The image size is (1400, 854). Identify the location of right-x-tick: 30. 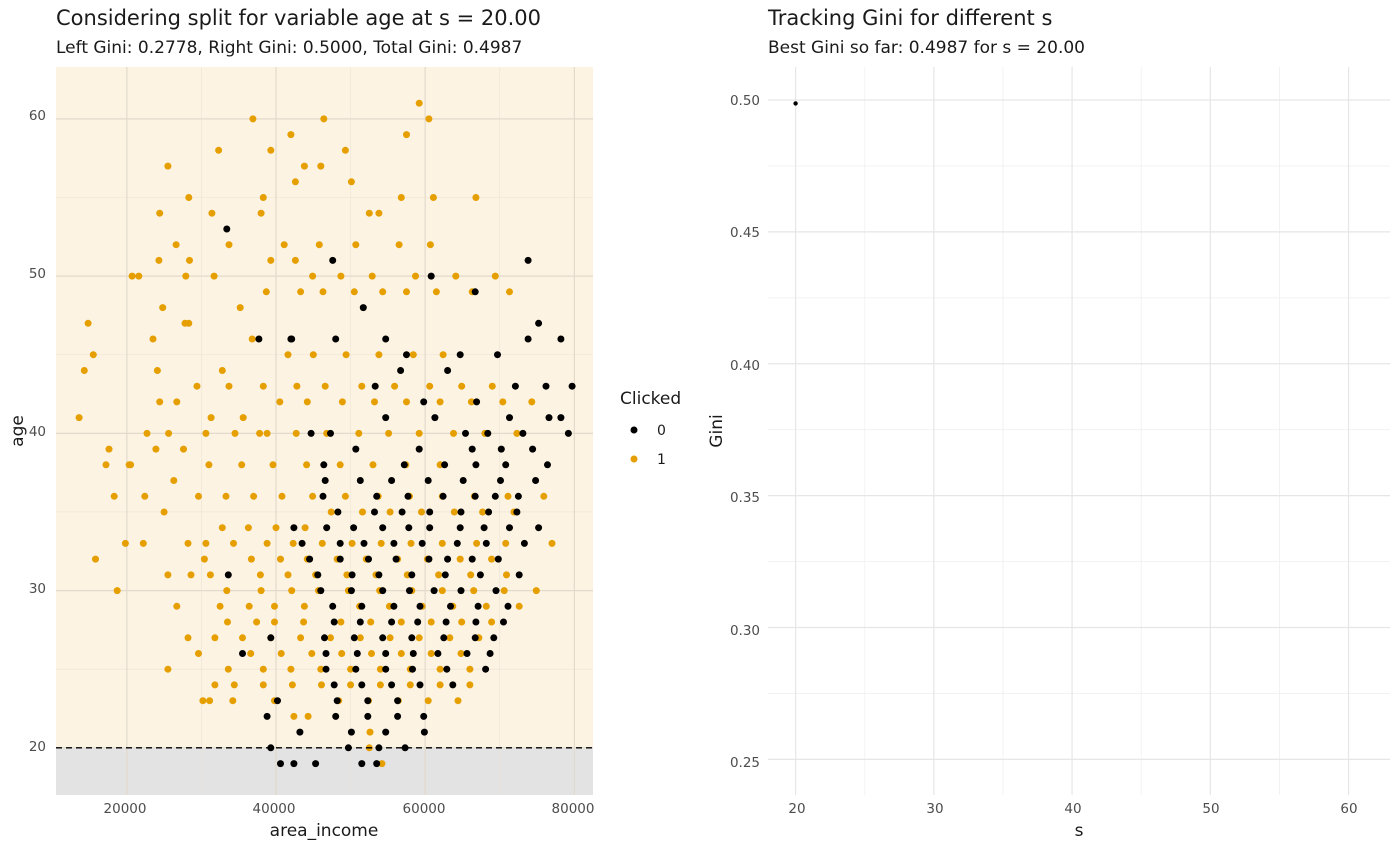
(934, 809).